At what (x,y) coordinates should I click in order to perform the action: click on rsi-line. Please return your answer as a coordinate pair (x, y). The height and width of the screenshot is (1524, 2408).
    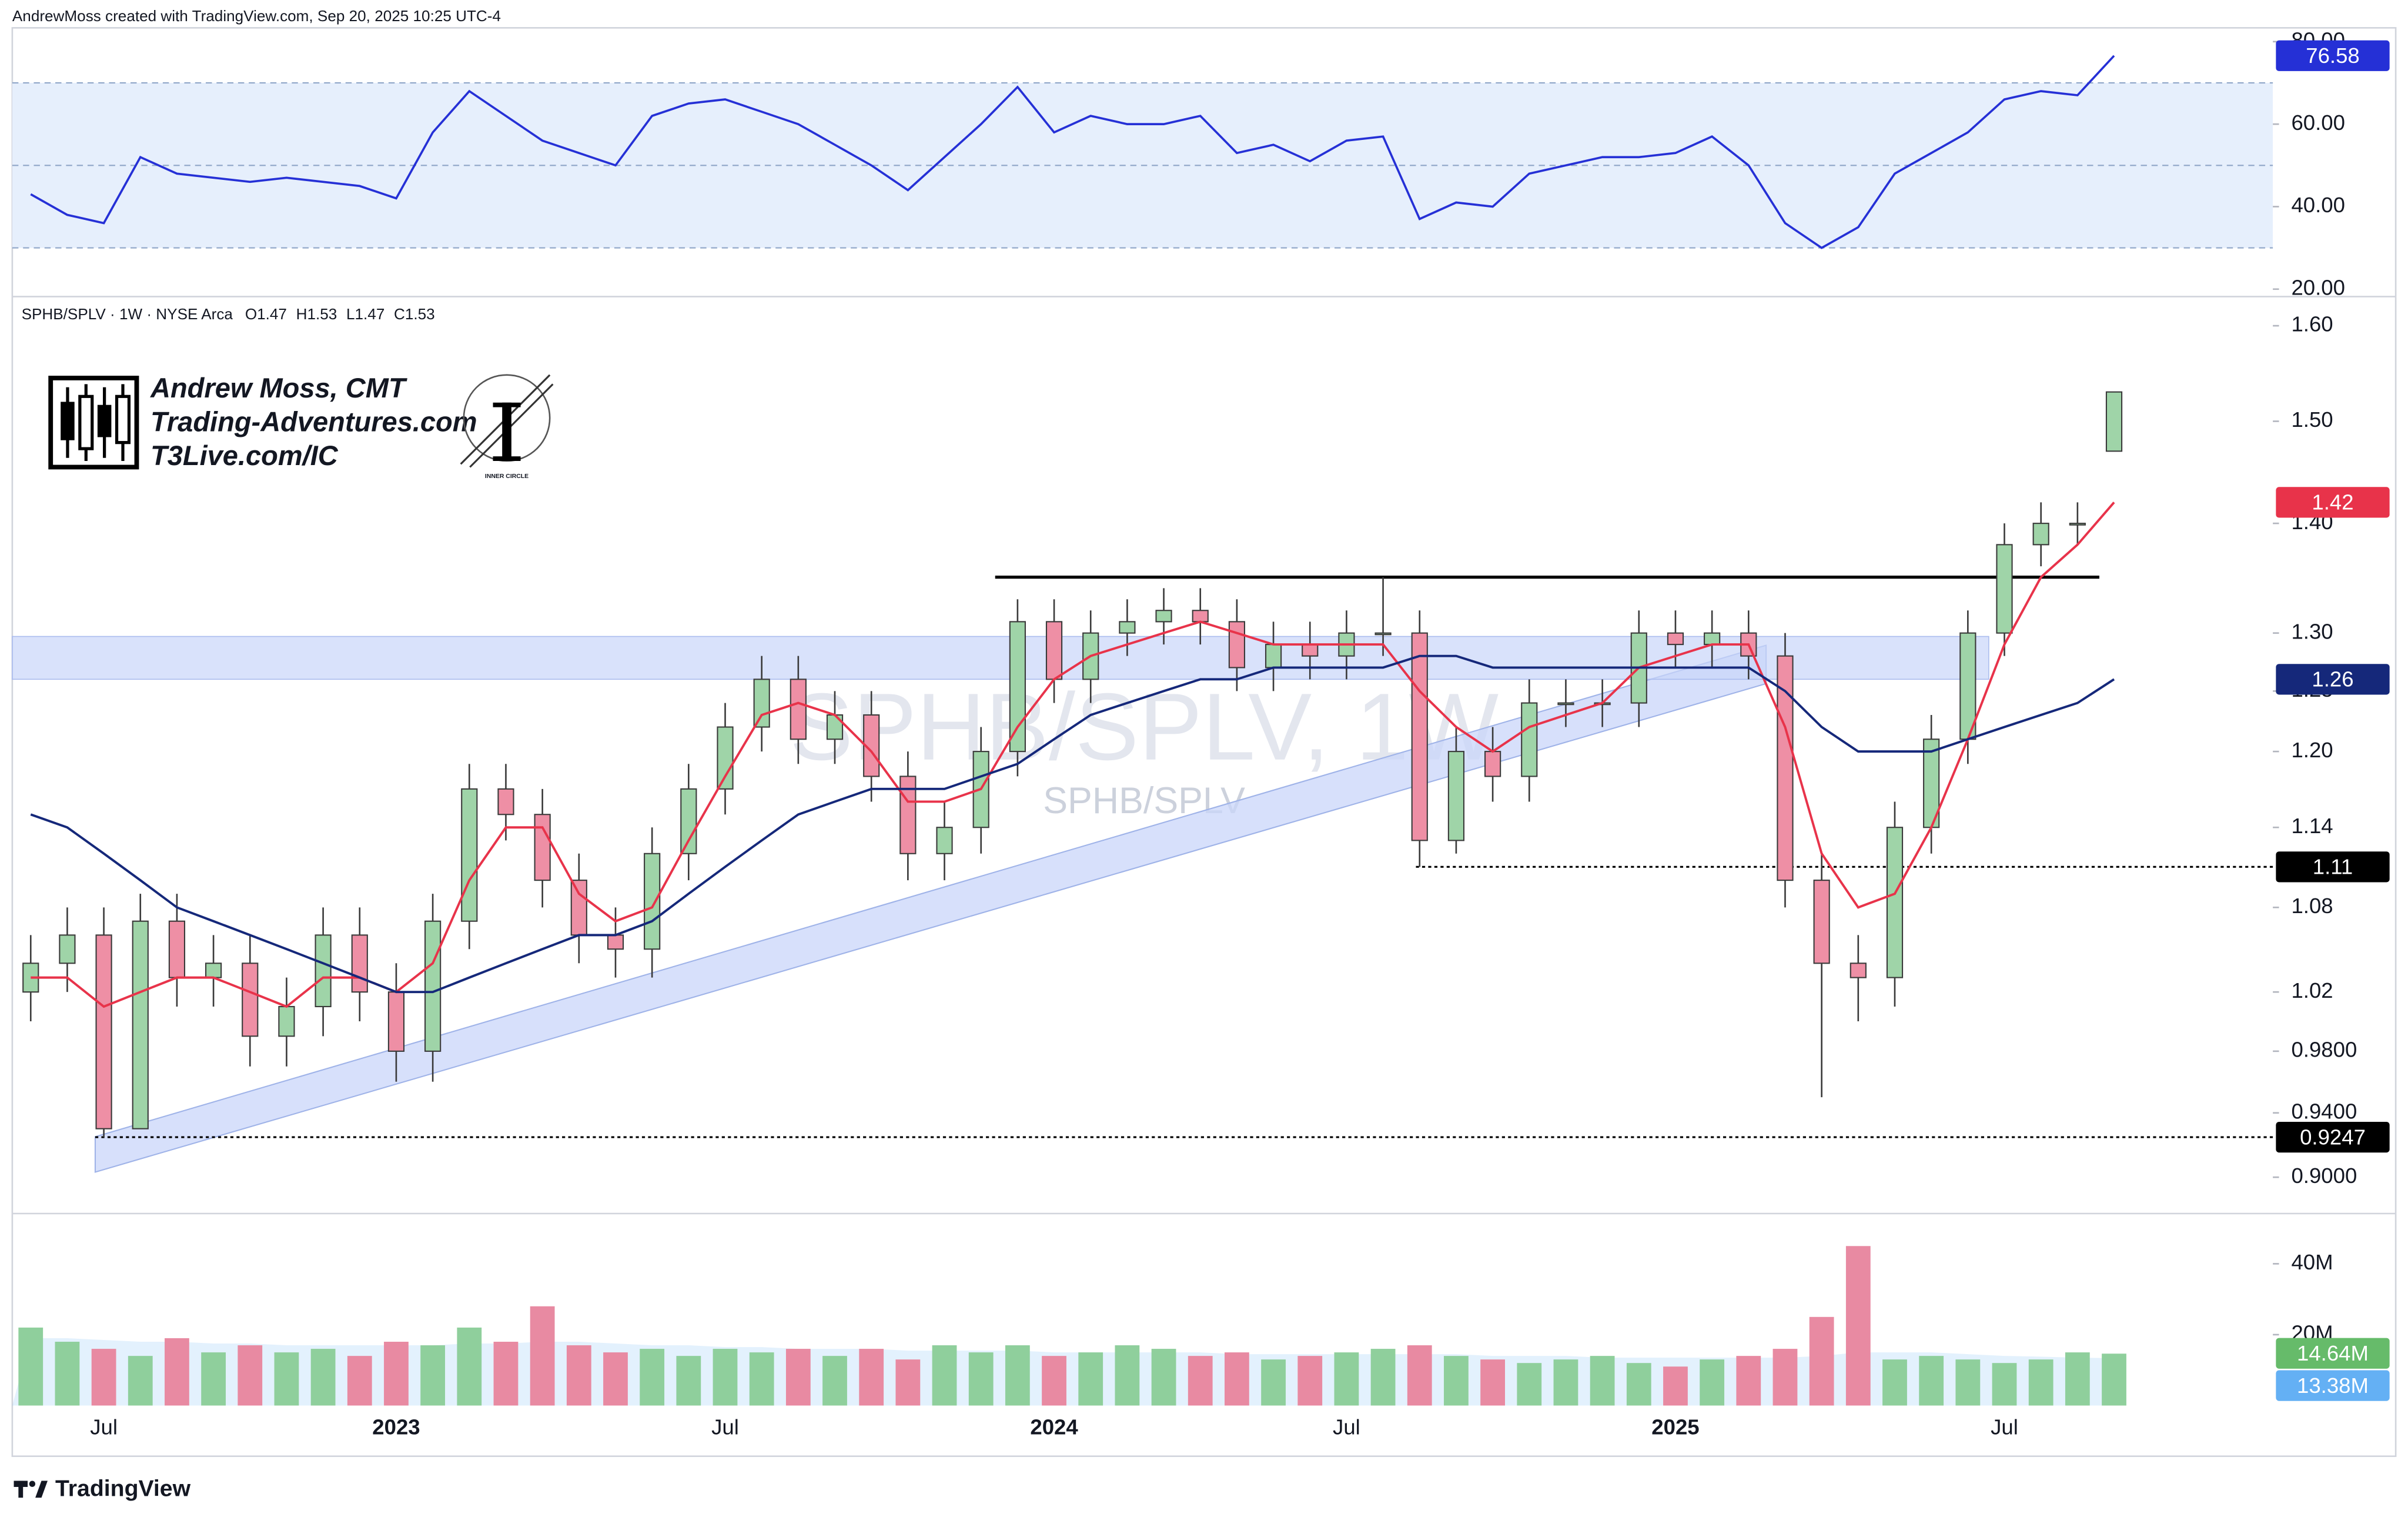
    Looking at the image, I should click on (1072, 152).